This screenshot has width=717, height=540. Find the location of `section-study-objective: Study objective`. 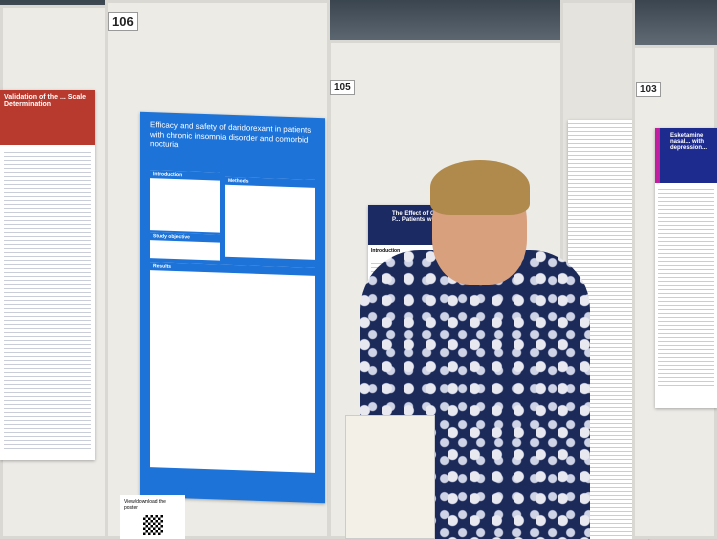

section-study-objective: Study objective is located at coordinates (185, 237).